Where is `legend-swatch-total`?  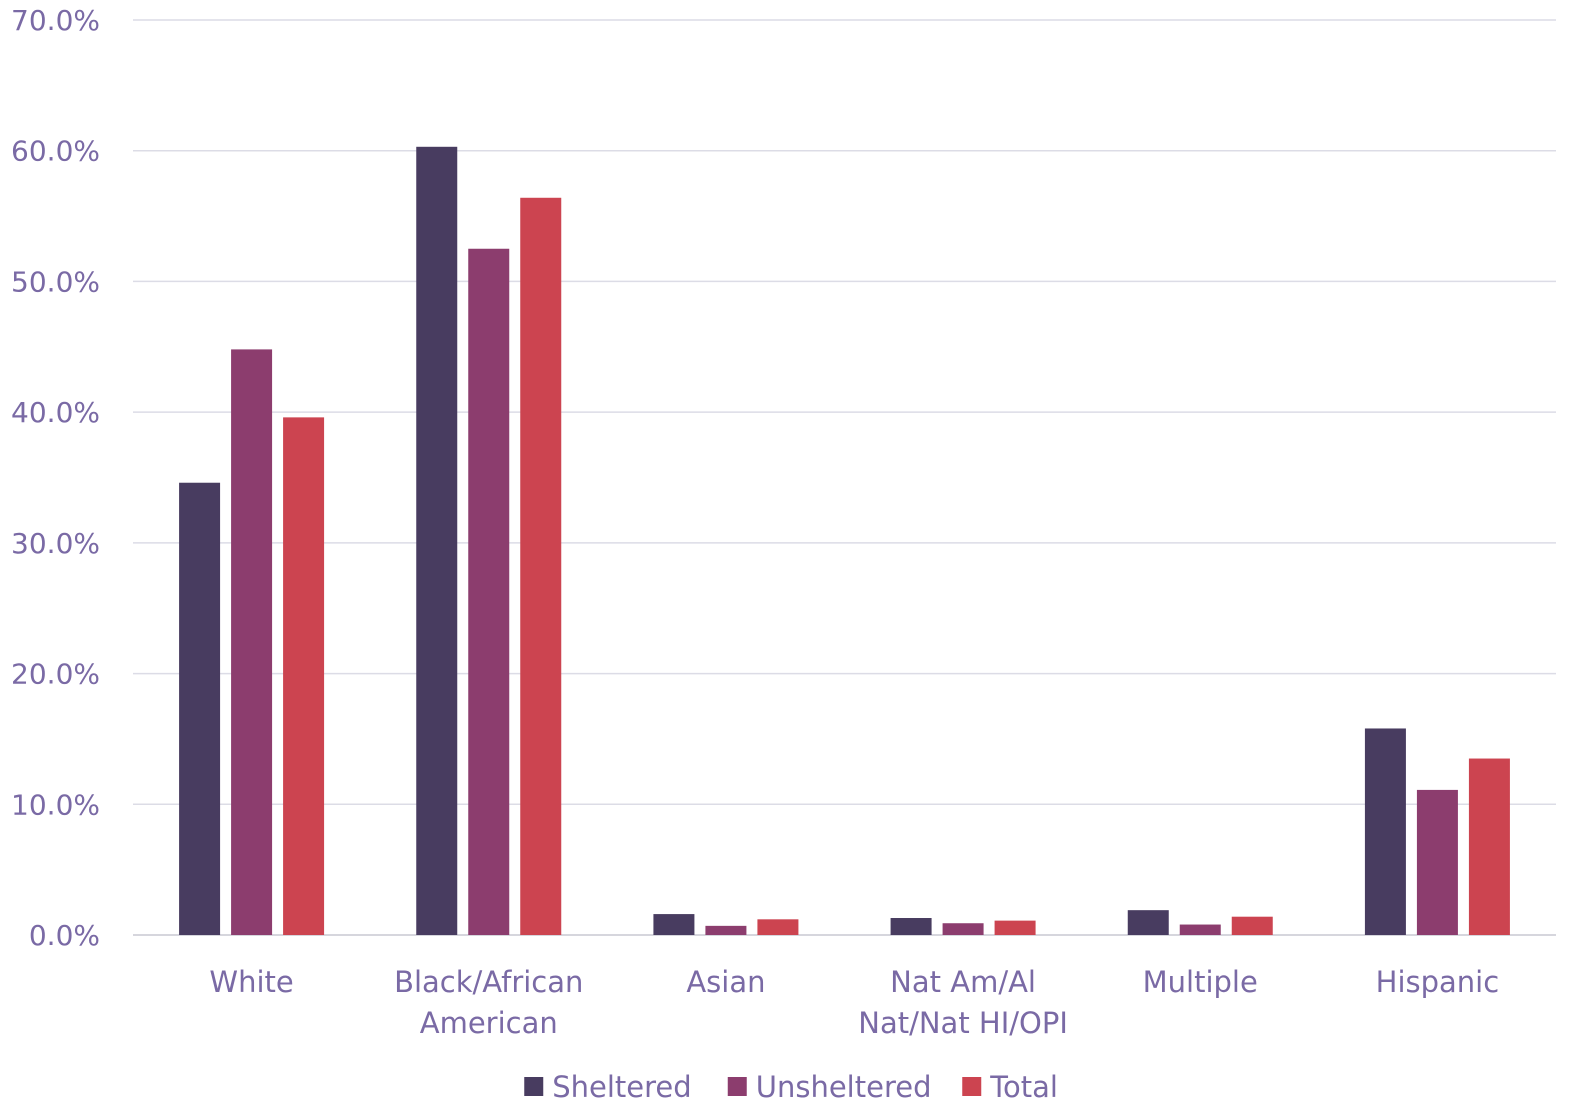
legend-swatch-total is located at coordinates (972, 1086).